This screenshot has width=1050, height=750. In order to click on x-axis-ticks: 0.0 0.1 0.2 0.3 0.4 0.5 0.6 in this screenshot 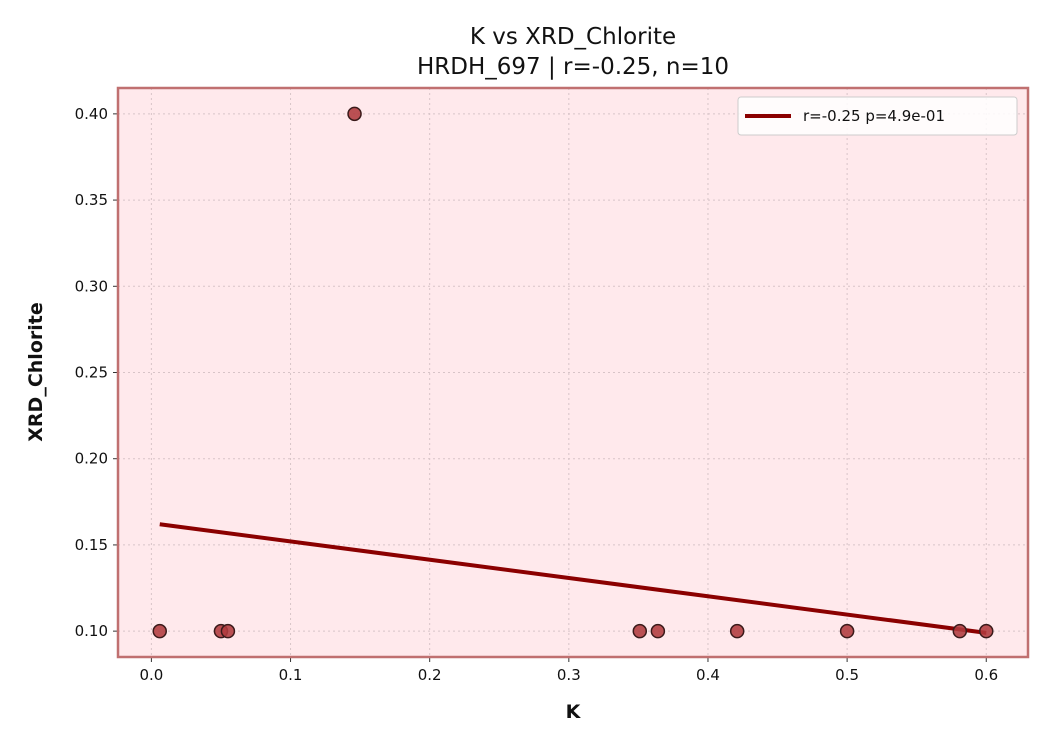, I will do `click(568, 670)`.